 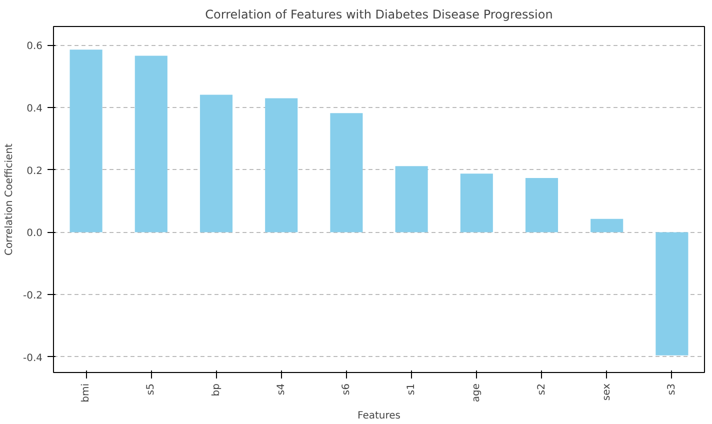 I want to click on x-tick-label: sex, so click(x=606, y=392).